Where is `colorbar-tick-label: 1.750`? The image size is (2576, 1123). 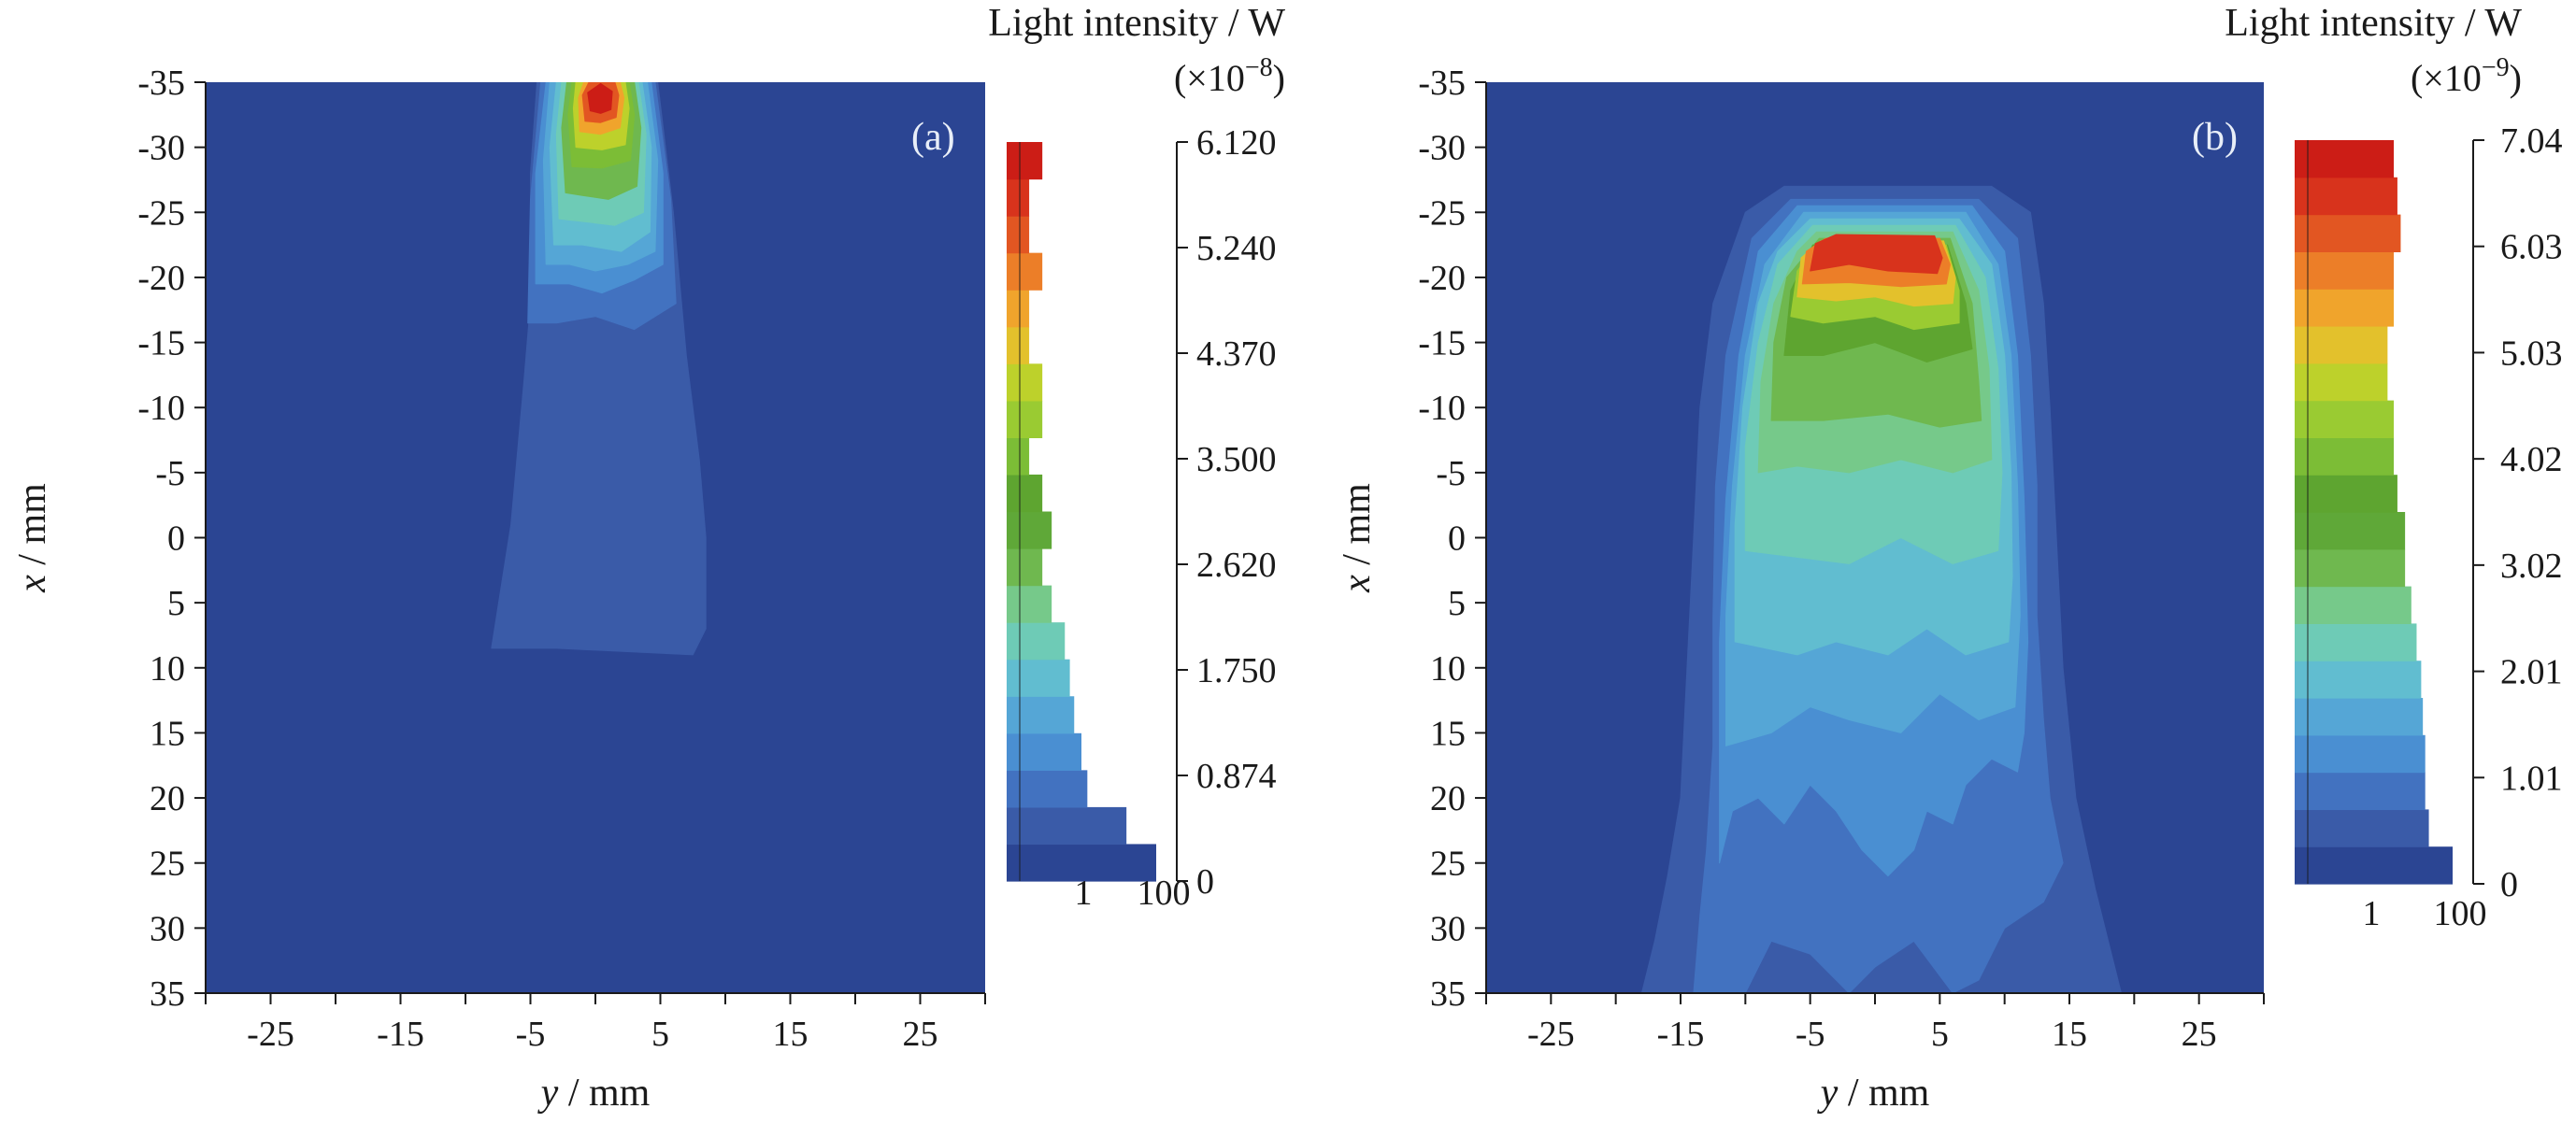
colorbar-tick-label: 1.750 is located at coordinates (1236, 670).